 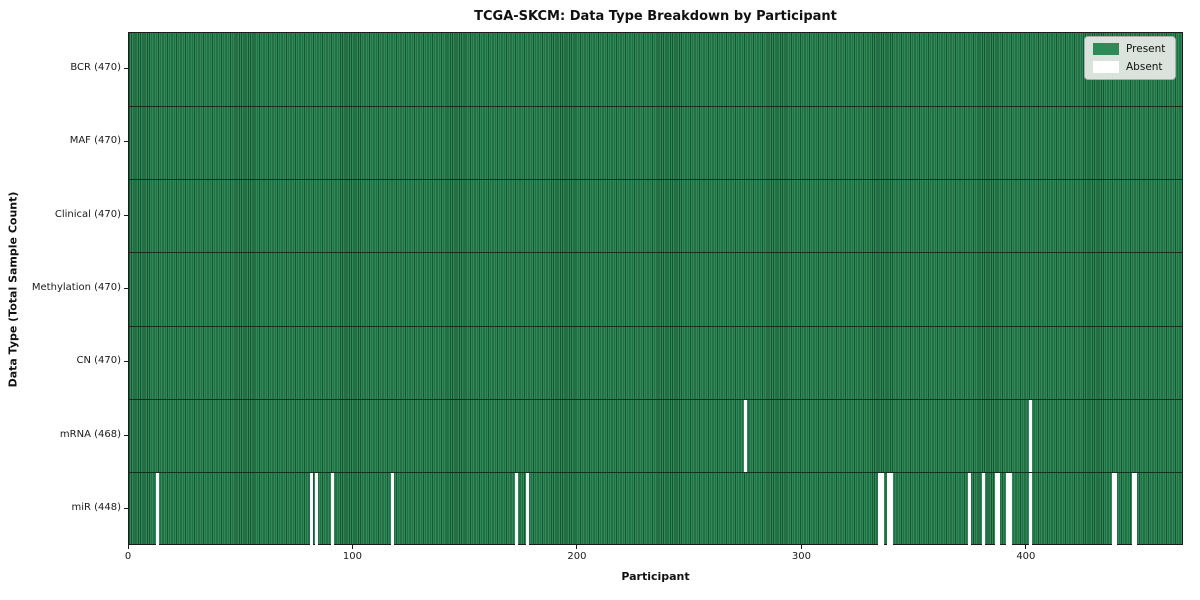 What do you see at coordinates (126, 69) in the screenshot?
I see `y-tick-mark-BCR` at bounding box center [126, 69].